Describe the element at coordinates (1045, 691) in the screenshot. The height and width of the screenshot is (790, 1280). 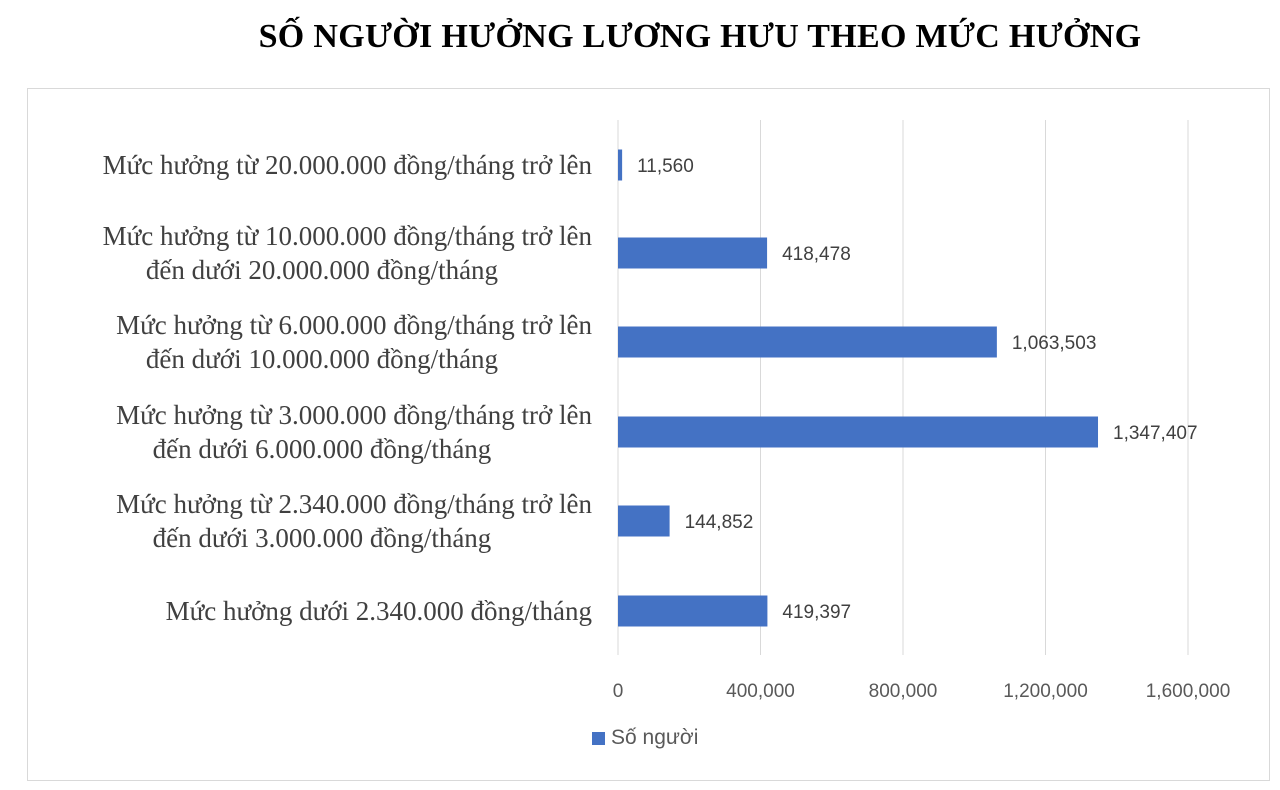
I see `x-tick-label: 1,200,000` at that location.